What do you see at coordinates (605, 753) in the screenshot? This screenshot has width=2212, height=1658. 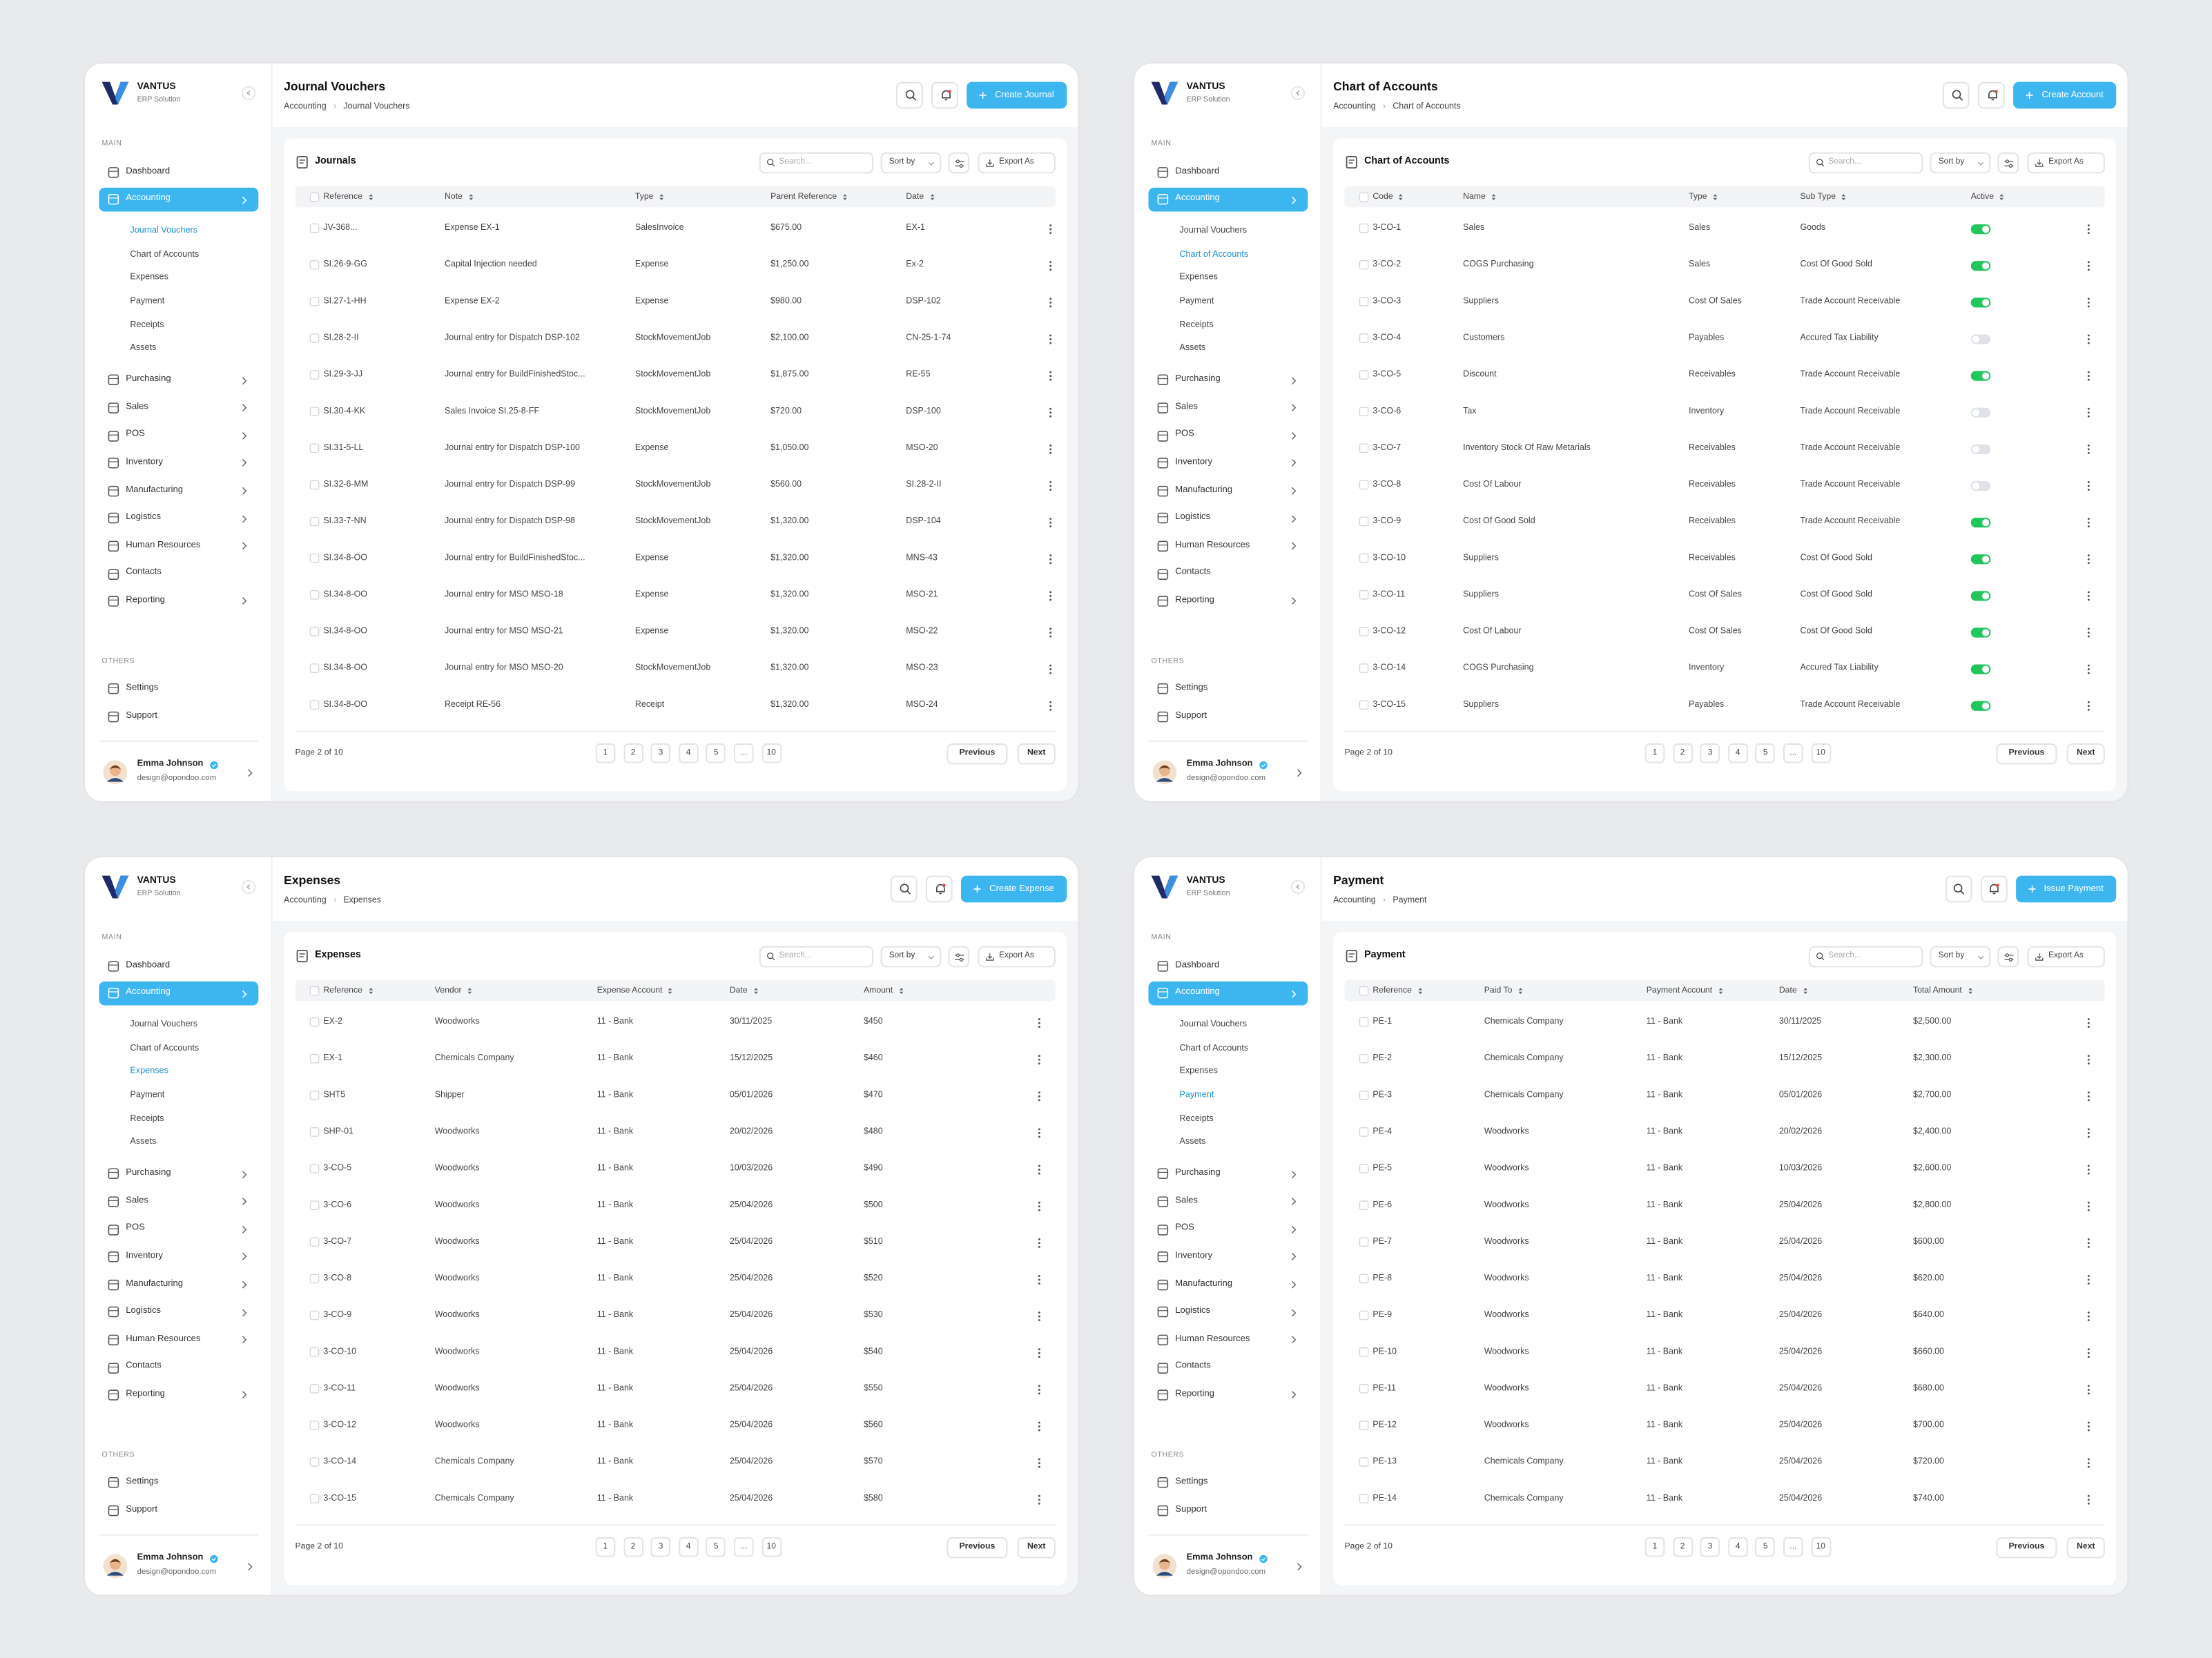 I see `page-button: 1` at bounding box center [605, 753].